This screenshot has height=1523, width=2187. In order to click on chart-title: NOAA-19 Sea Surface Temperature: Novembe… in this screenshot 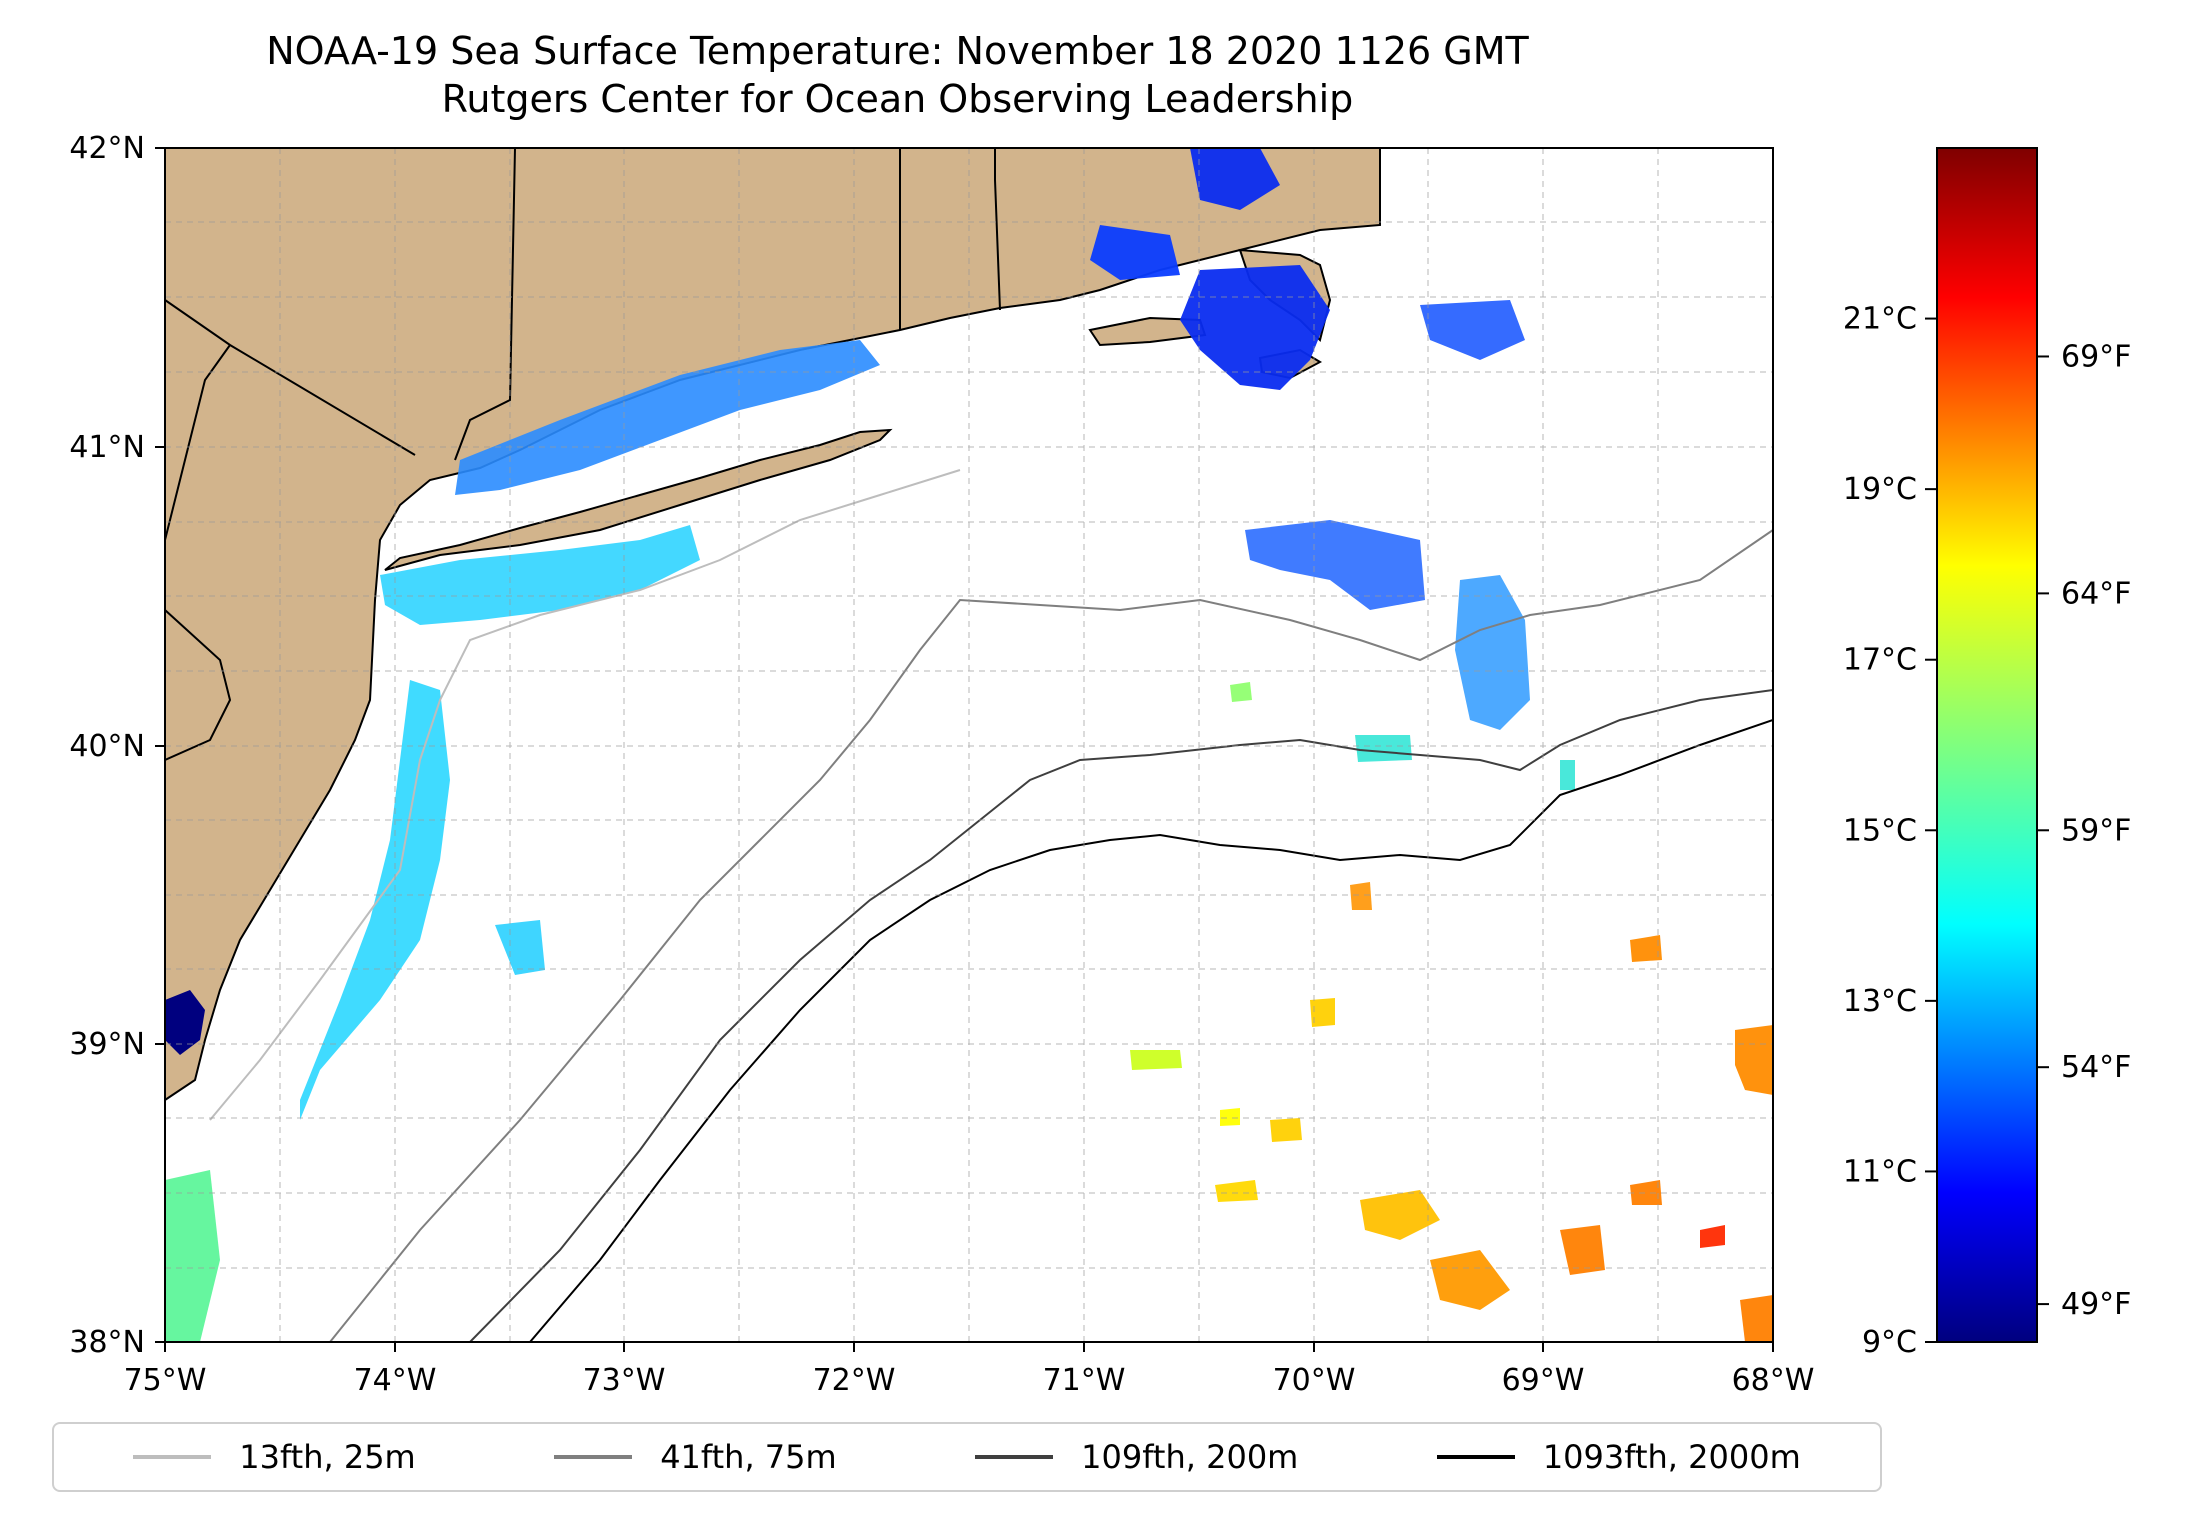, I will do `click(897, 51)`.